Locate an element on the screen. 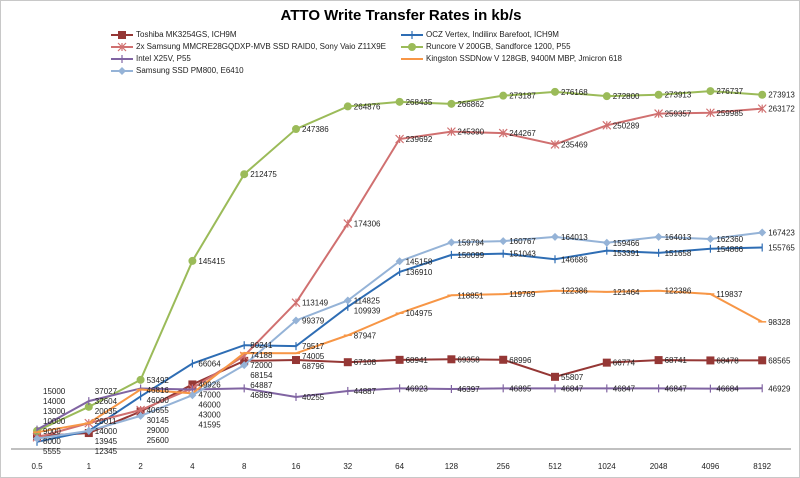 The image size is (800, 478). data-label: 167423 is located at coordinates (781, 232).